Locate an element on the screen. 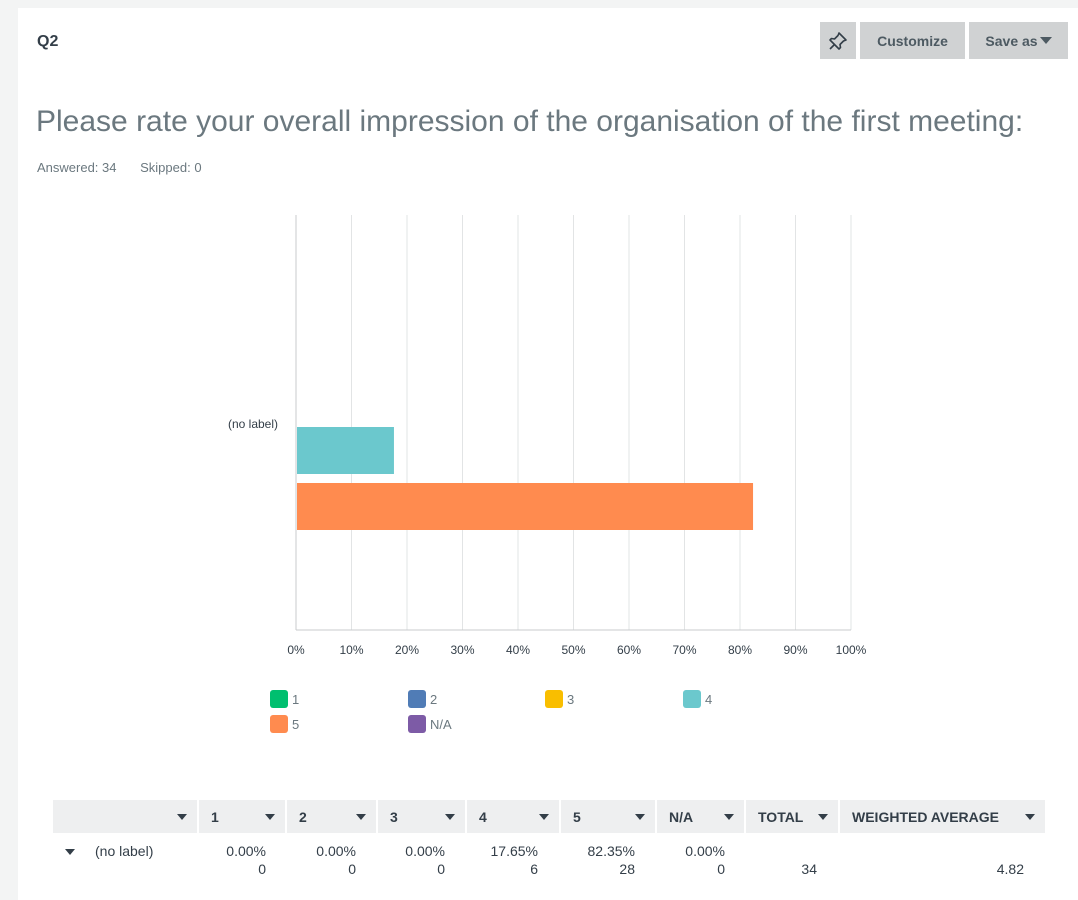 The height and width of the screenshot is (900, 1078). category-label: (no label) is located at coordinates (253, 424).